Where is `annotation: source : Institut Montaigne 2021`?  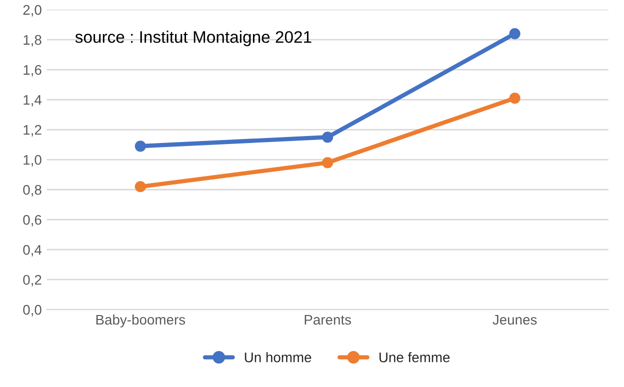
annotation: source : Institut Montaigne 2021 is located at coordinates (193, 38).